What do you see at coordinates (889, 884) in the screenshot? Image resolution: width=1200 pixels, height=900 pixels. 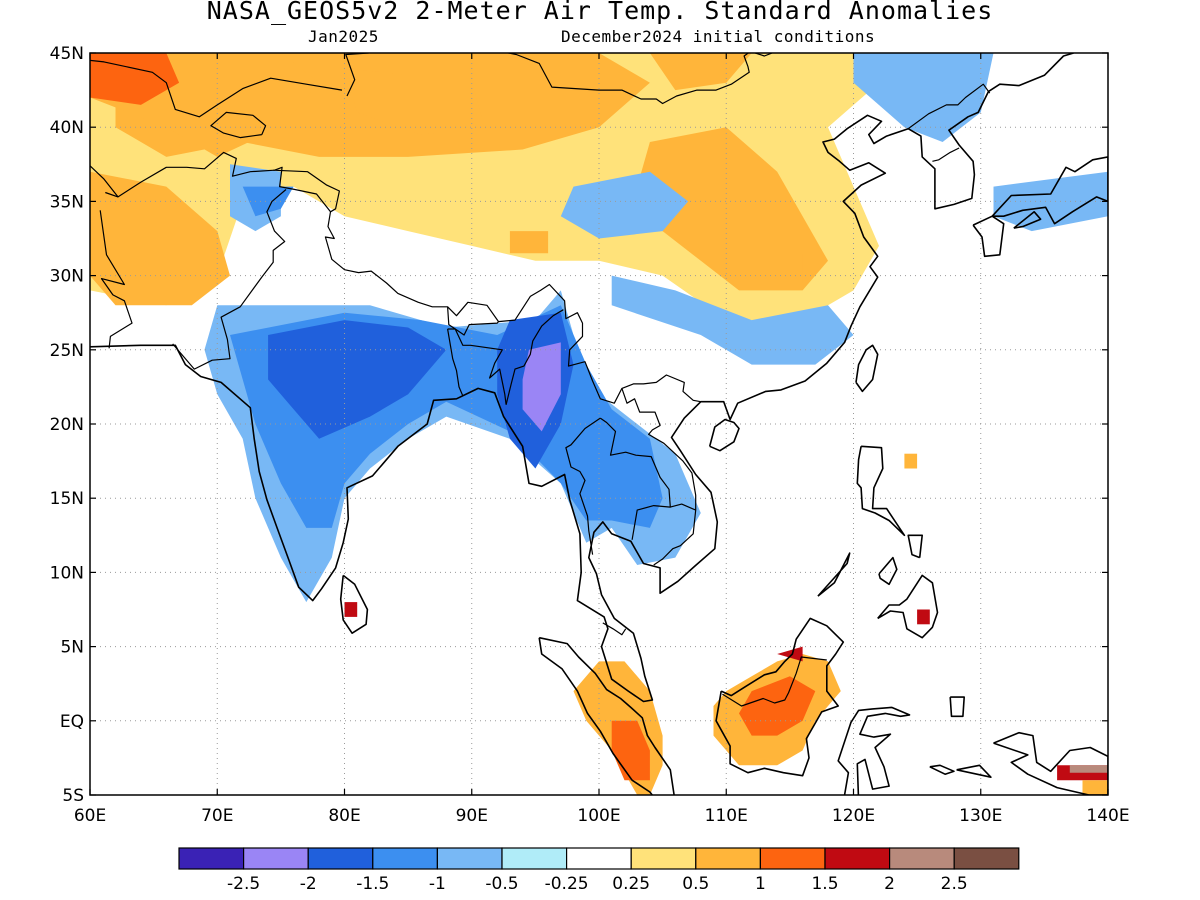 I see `colorbar-label: 2` at bounding box center [889, 884].